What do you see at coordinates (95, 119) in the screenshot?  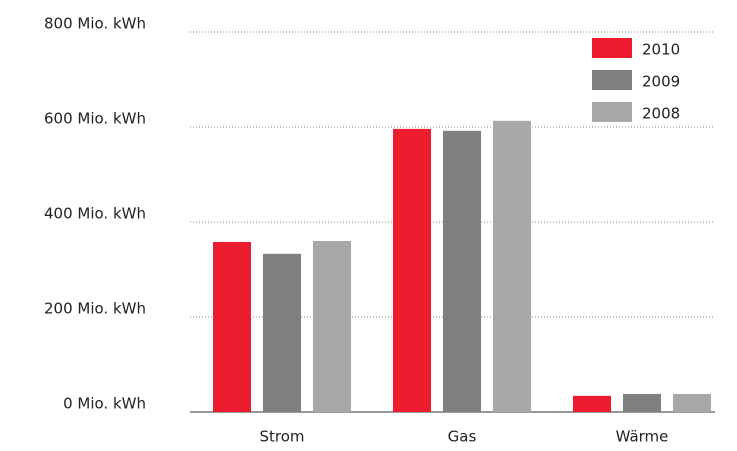 I see `y-tick-label: 600 Mio. kWh` at bounding box center [95, 119].